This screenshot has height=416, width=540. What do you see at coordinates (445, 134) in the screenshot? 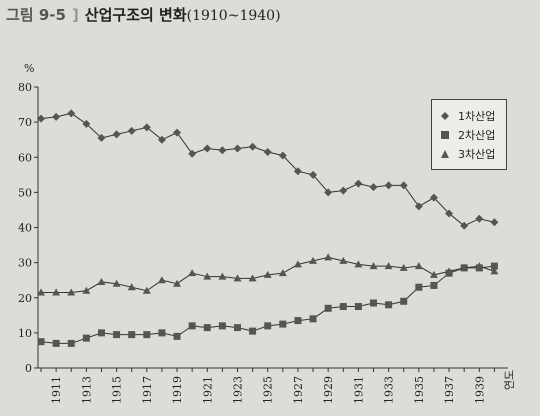
I see `square-marker-icon` at bounding box center [445, 134].